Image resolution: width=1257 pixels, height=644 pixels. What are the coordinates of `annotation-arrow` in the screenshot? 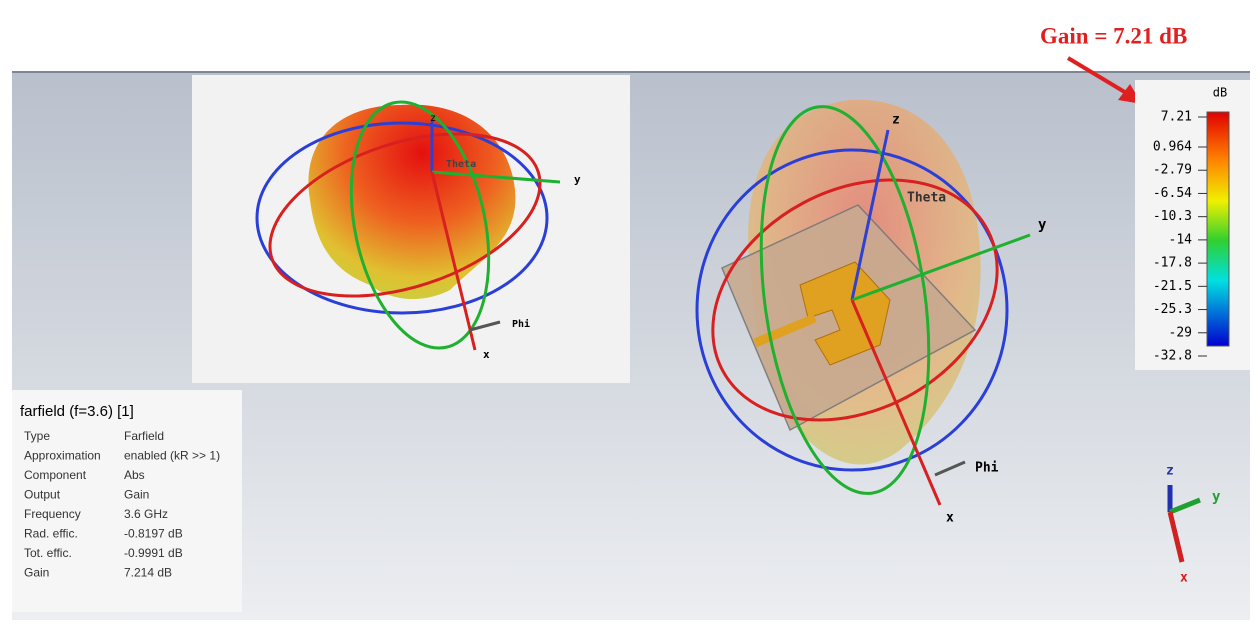 It's located at (1098, 76).